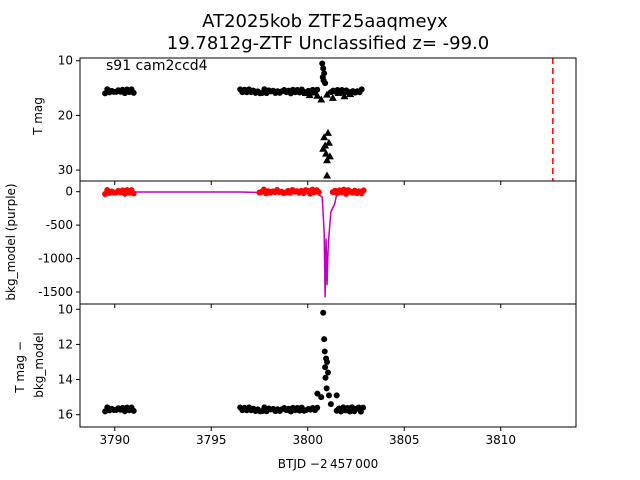 Image resolution: width=640 pixels, height=480 pixels. Describe the element at coordinates (328, 43) in the screenshot. I see `figure-title-line2: 19.7812g-ZTF Unclassified z= -99.0` at that location.